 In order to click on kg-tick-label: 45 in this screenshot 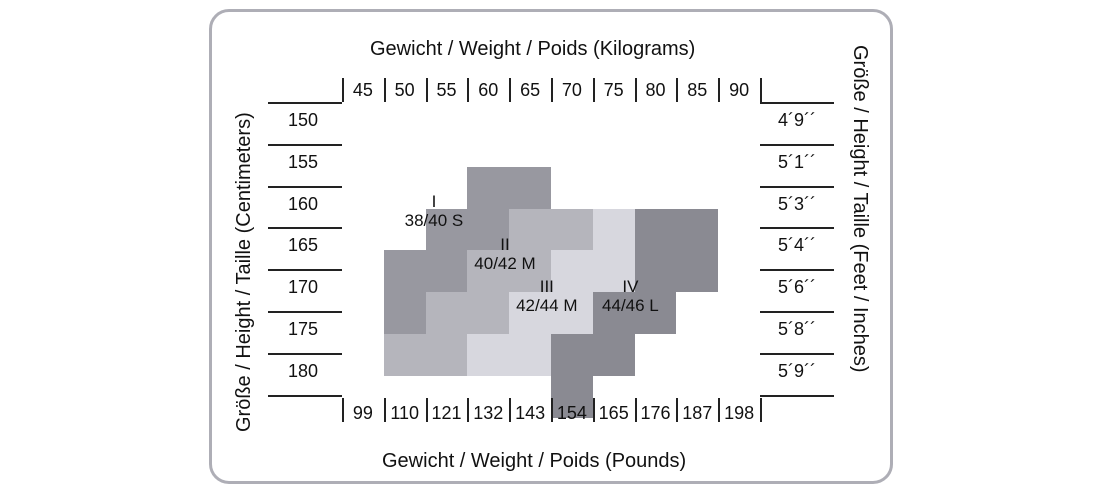, I will do `click(362, 90)`.